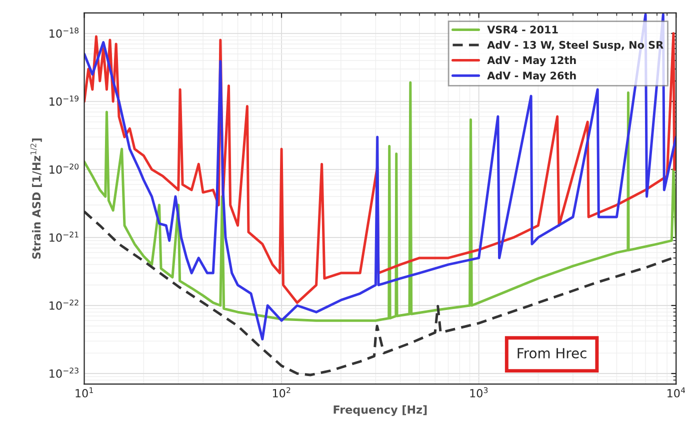 The image size is (685, 432). What do you see at coordinates (281, 392) in the screenshot?
I see `x-tick-label: 10$^{2}$` at bounding box center [281, 392].